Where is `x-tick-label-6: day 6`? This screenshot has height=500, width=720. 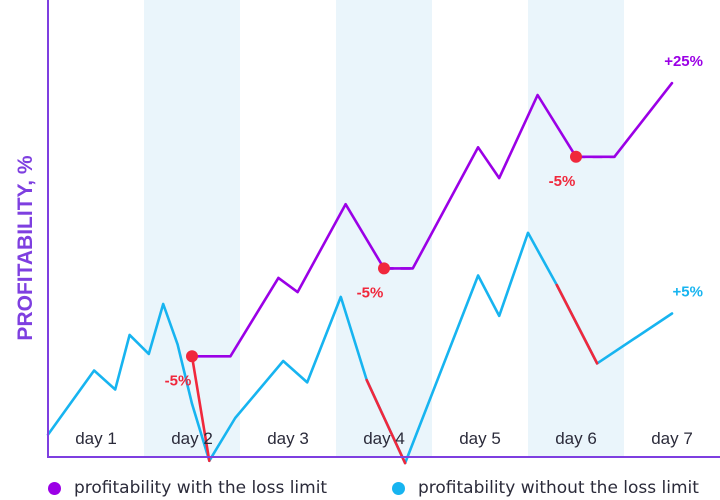
x-tick-label-6: day 6 is located at coordinates (576, 438).